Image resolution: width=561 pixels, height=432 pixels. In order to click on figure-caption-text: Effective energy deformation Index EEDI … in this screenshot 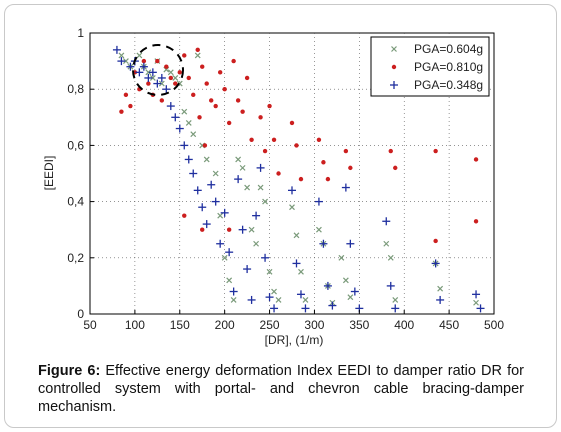, I will do `click(281, 389)`.